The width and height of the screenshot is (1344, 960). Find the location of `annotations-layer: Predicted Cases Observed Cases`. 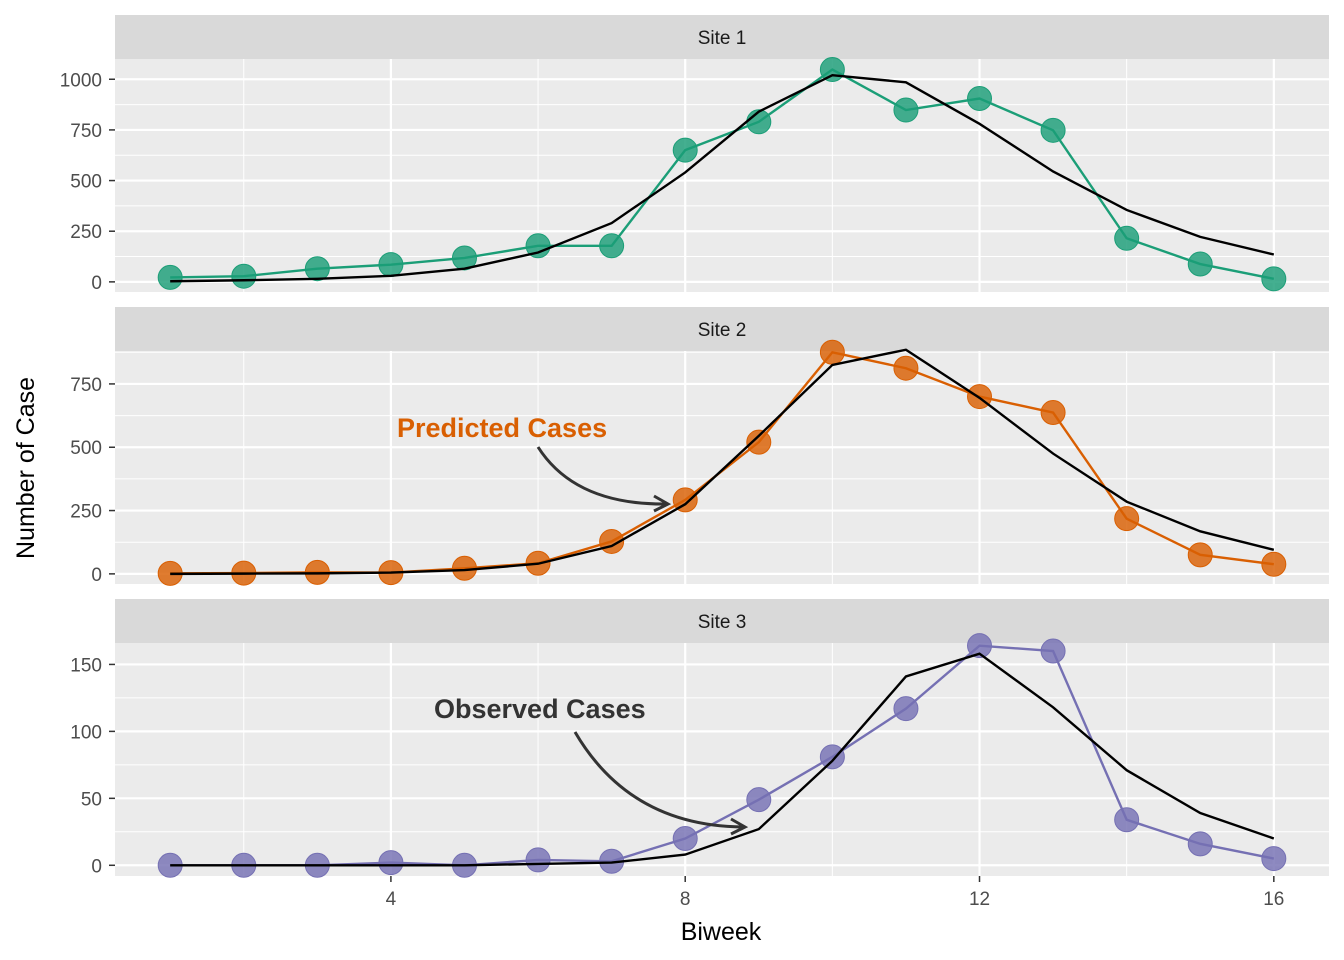

annotations-layer: Predicted Cases Observed Cases is located at coordinates (573, 624).